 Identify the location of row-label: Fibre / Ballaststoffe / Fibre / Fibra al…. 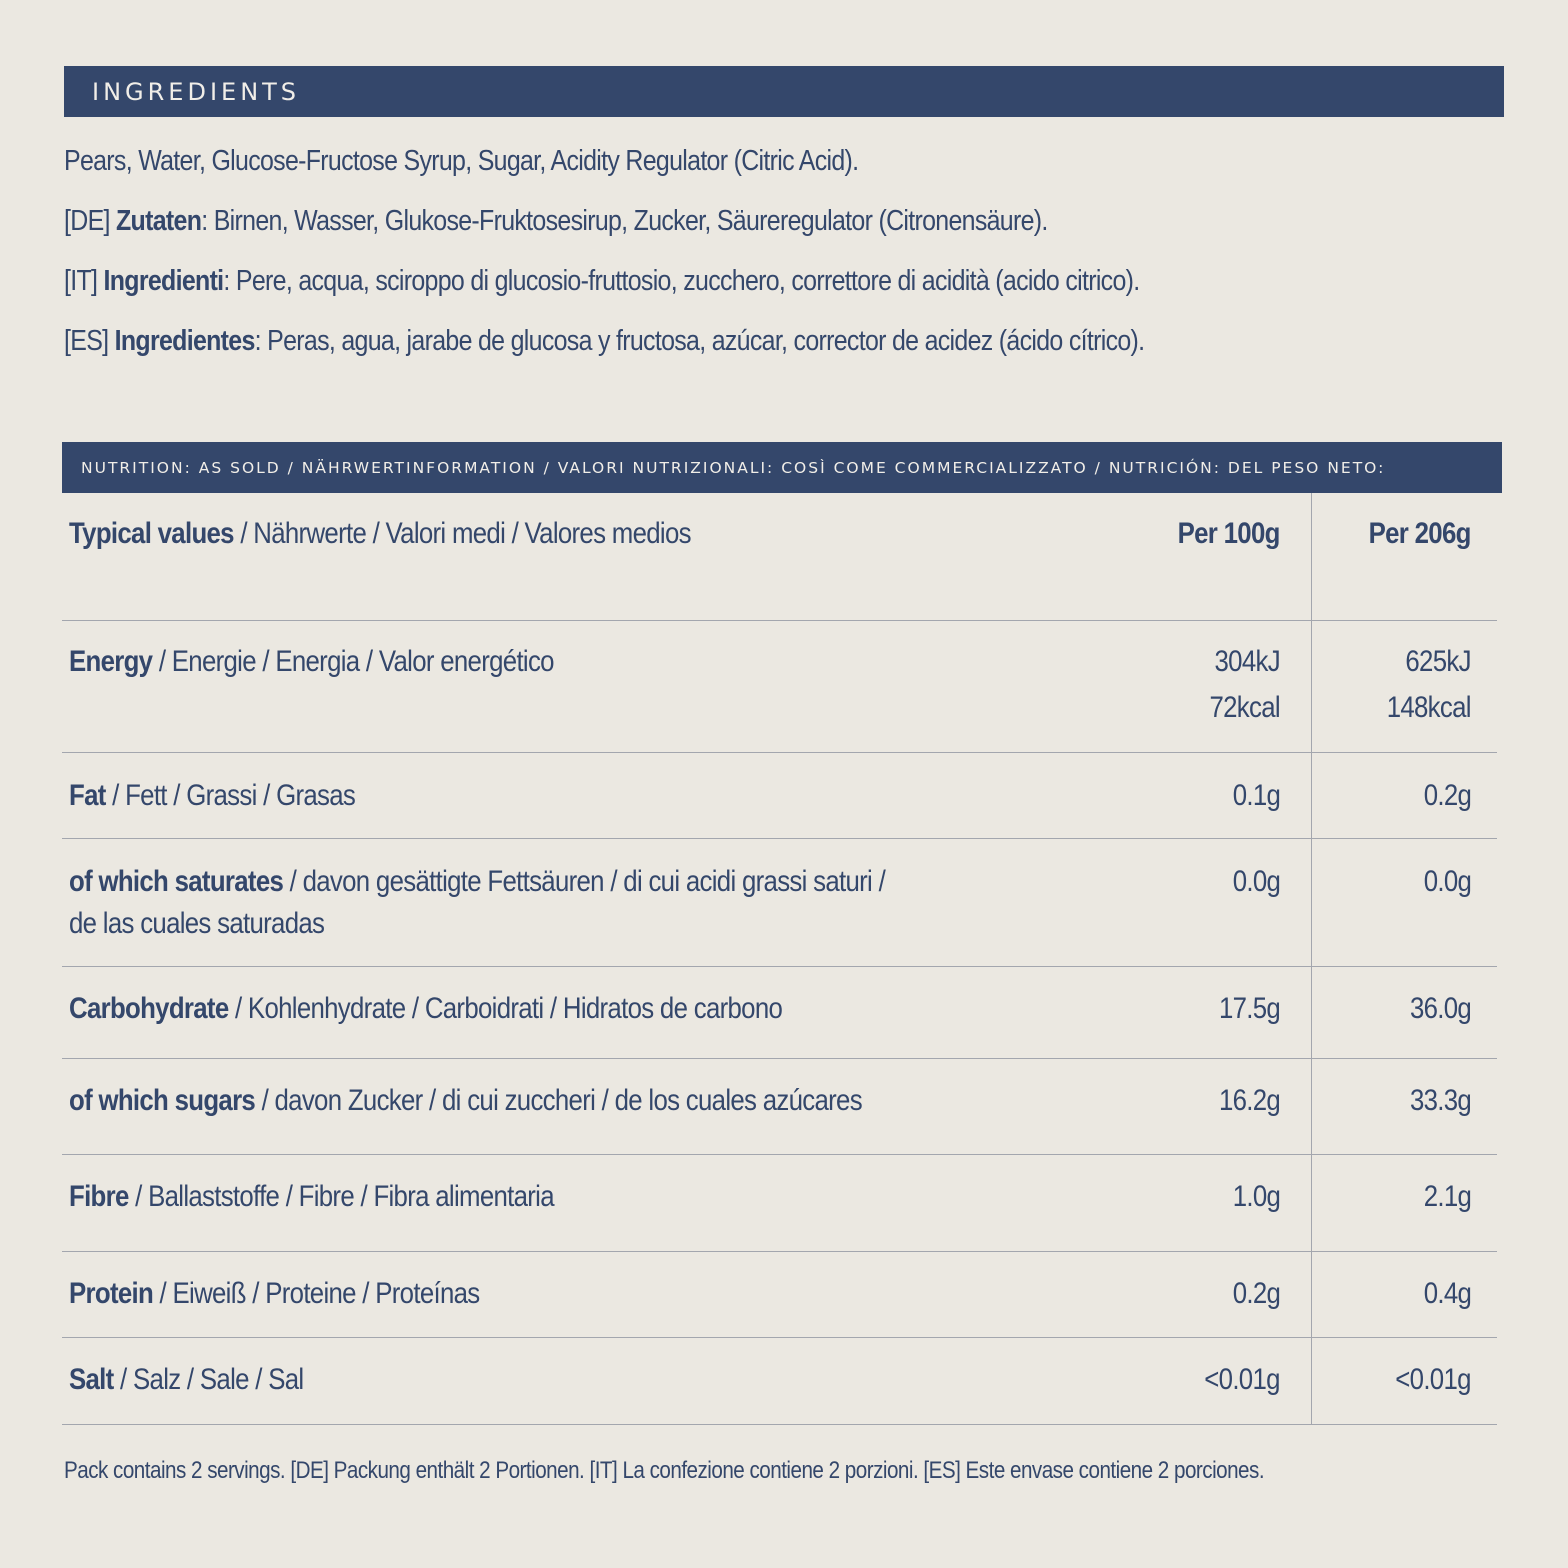
(312, 1196).